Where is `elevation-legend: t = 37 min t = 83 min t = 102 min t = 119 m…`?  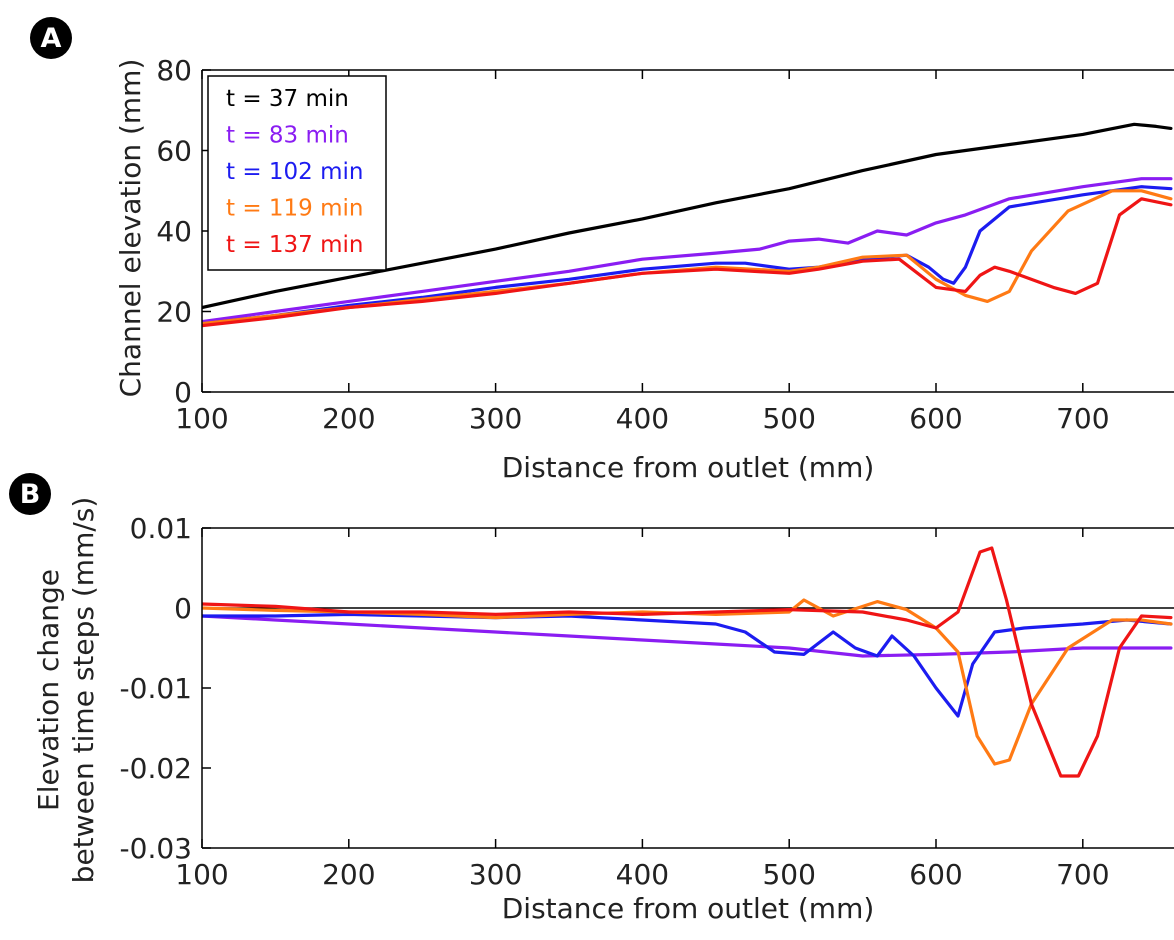 elevation-legend: t = 37 min t = 83 min t = 102 min t = 119 m… is located at coordinates (297, 173).